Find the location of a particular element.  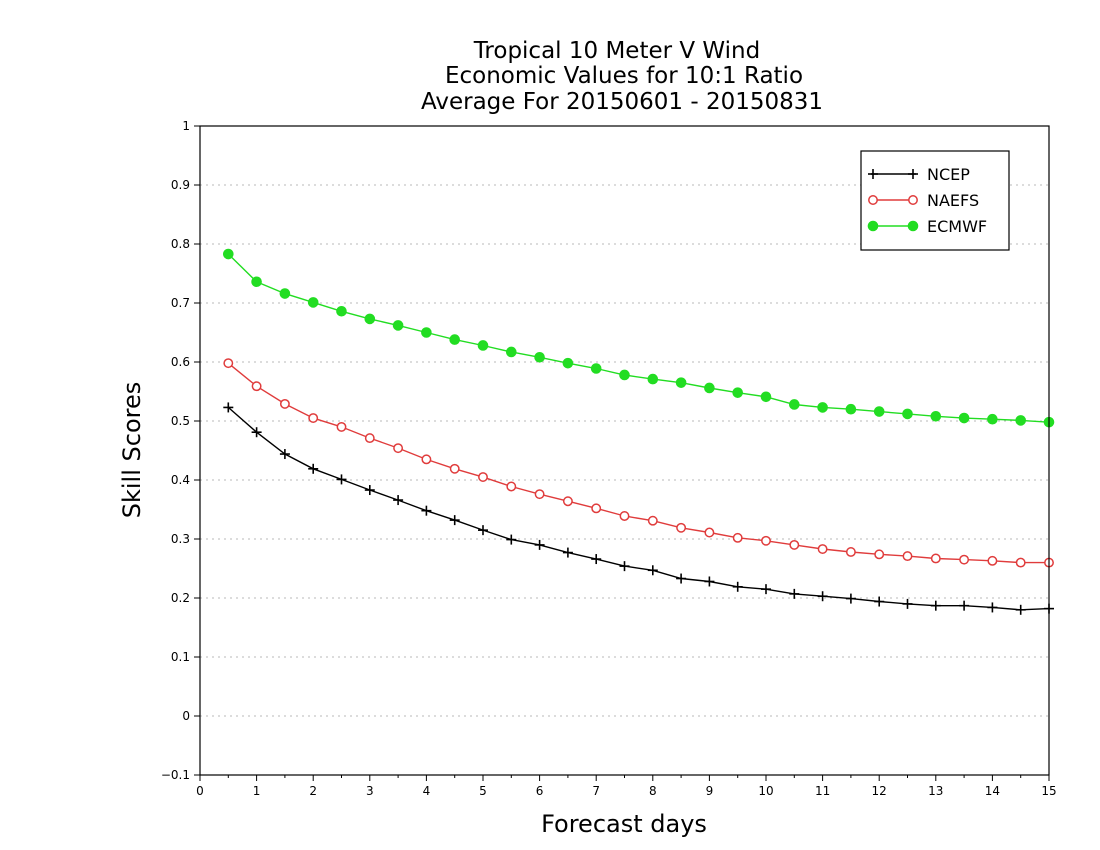

y-tick-label: 0.6 is located at coordinates (180, 362).